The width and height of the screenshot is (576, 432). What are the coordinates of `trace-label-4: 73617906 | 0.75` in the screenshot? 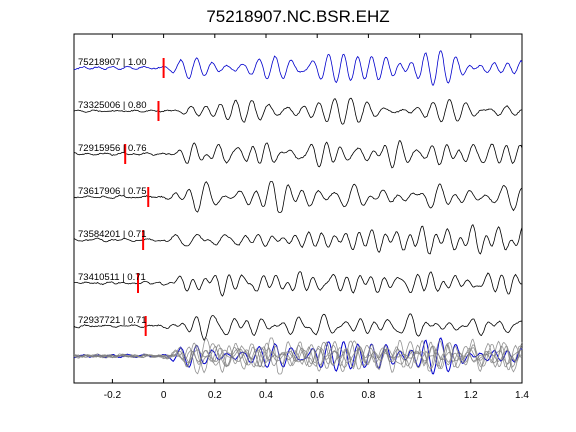 It's located at (112, 191).